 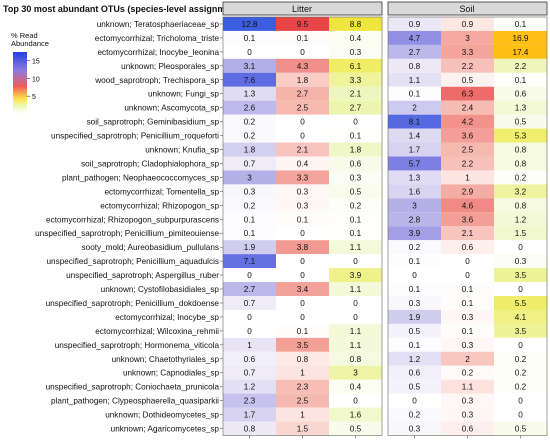 I want to click on row-label: unknown; Agaricomycetes_sp, so click(x=165, y=429).